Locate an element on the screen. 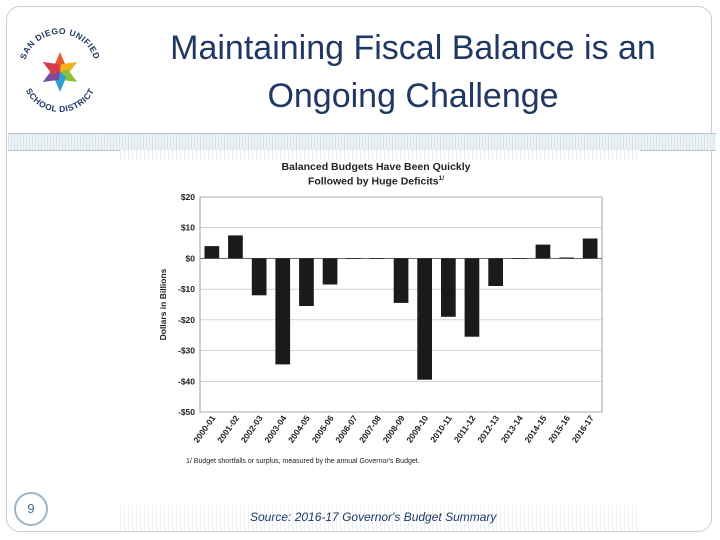 Image resolution: width=720 pixels, height=540 pixels. x-tick-label: 2000-01 is located at coordinates (204, 429).